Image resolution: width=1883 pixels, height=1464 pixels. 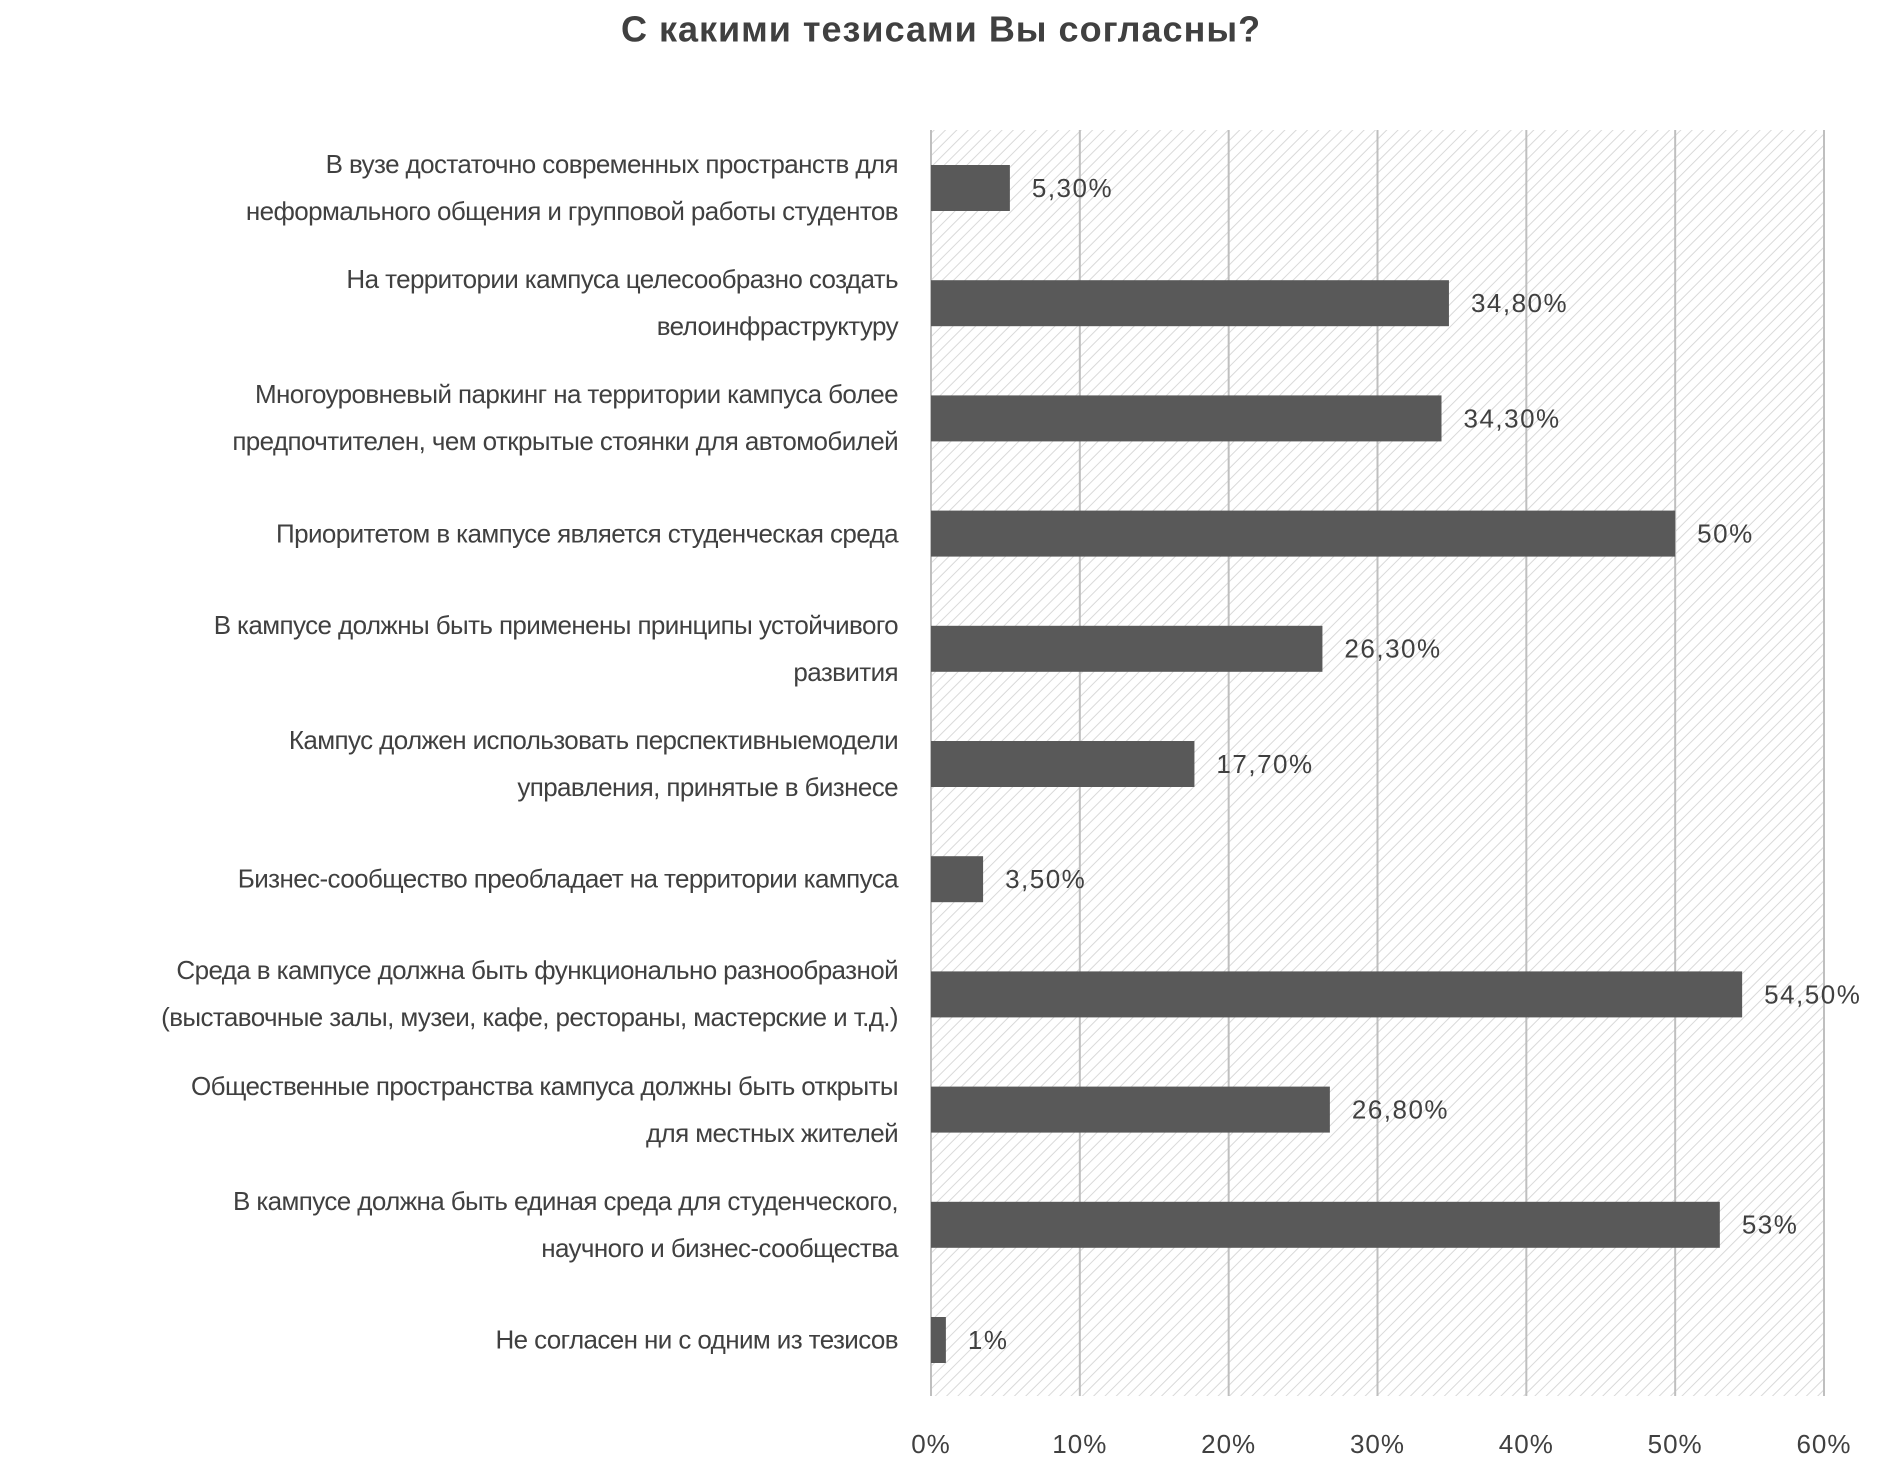 What do you see at coordinates (988, 1340) in the screenshot?
I see `value-label: 1%` at bounding box center [988, 1340].